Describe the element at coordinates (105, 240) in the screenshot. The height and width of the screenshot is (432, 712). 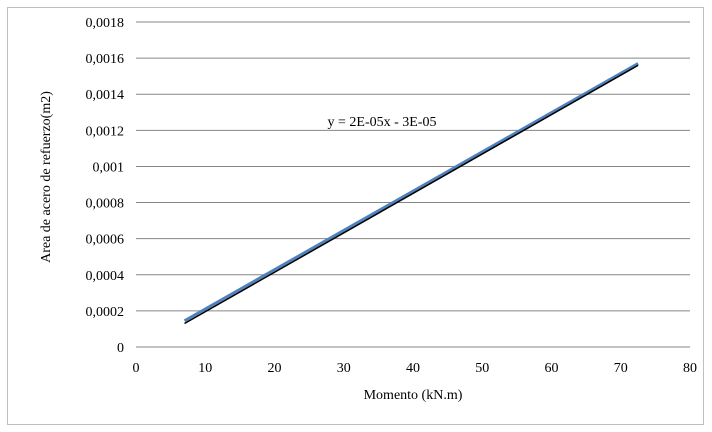
I see `y-tick-label: 0,0006` at that location.